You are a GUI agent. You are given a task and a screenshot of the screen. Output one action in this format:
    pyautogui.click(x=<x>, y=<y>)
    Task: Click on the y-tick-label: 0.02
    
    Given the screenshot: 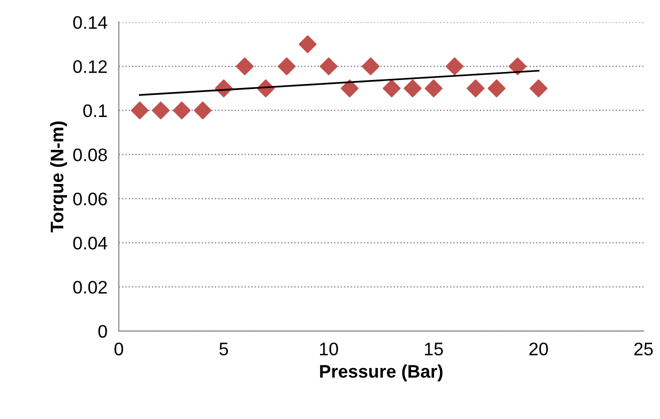 What is the action you would take?
    pyautogui.click(x=90, y=287)
    